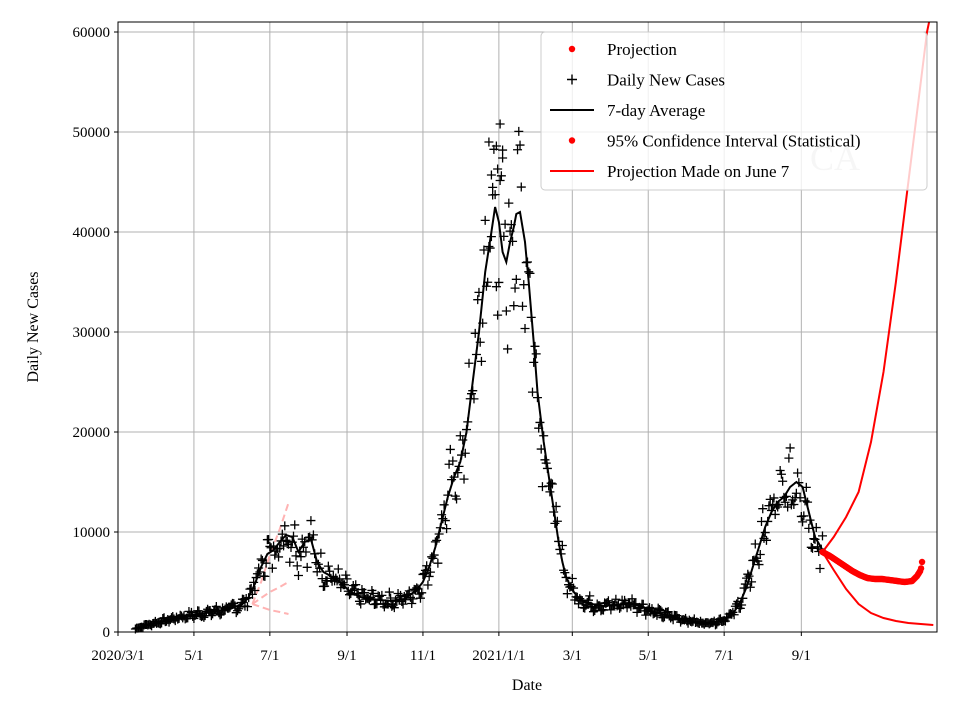  Describe the element at coordinates (423, 656) in the screenshot. I see `x-tick-label: 11/1` at that location.